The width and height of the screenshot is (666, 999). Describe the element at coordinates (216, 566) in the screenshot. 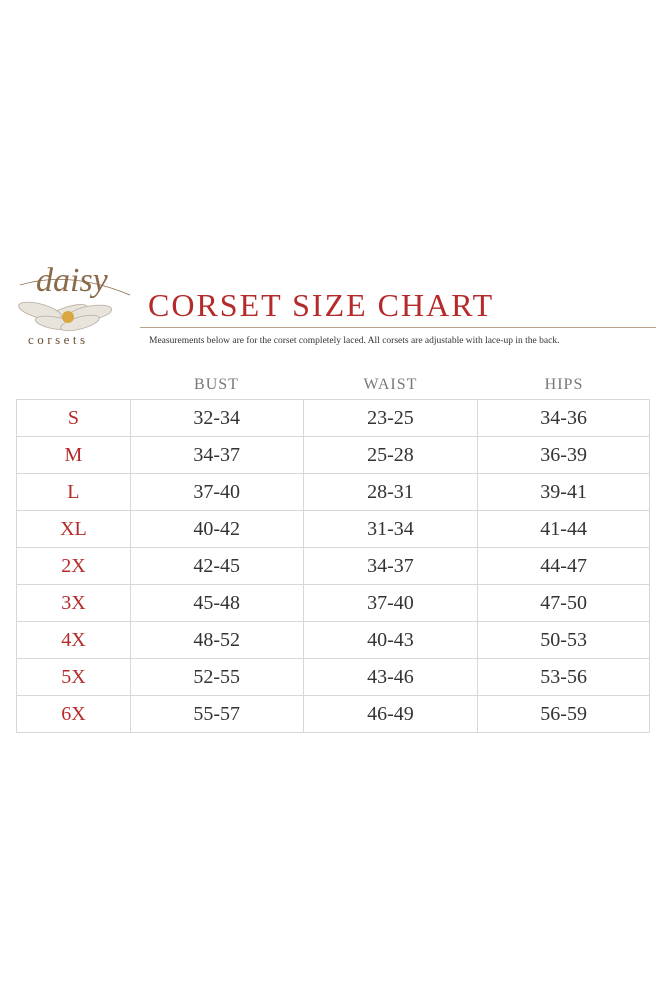

I see `measure-cell: 42-45` at that location.